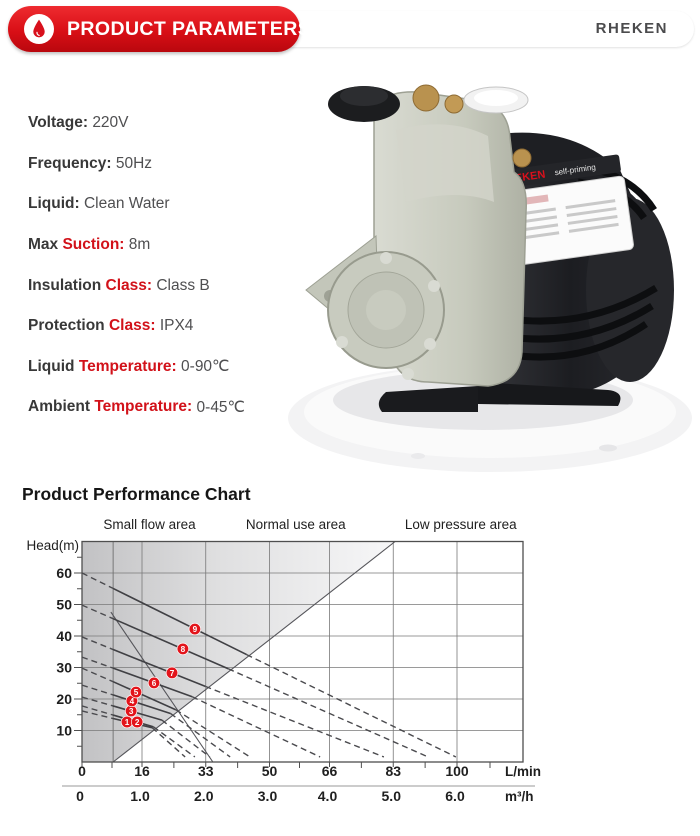 The height and width of the screenshot is (836, 700). Describe the element at coordinates (523, 771) in the screenshot. I see `svg-text: L/min` at that location.